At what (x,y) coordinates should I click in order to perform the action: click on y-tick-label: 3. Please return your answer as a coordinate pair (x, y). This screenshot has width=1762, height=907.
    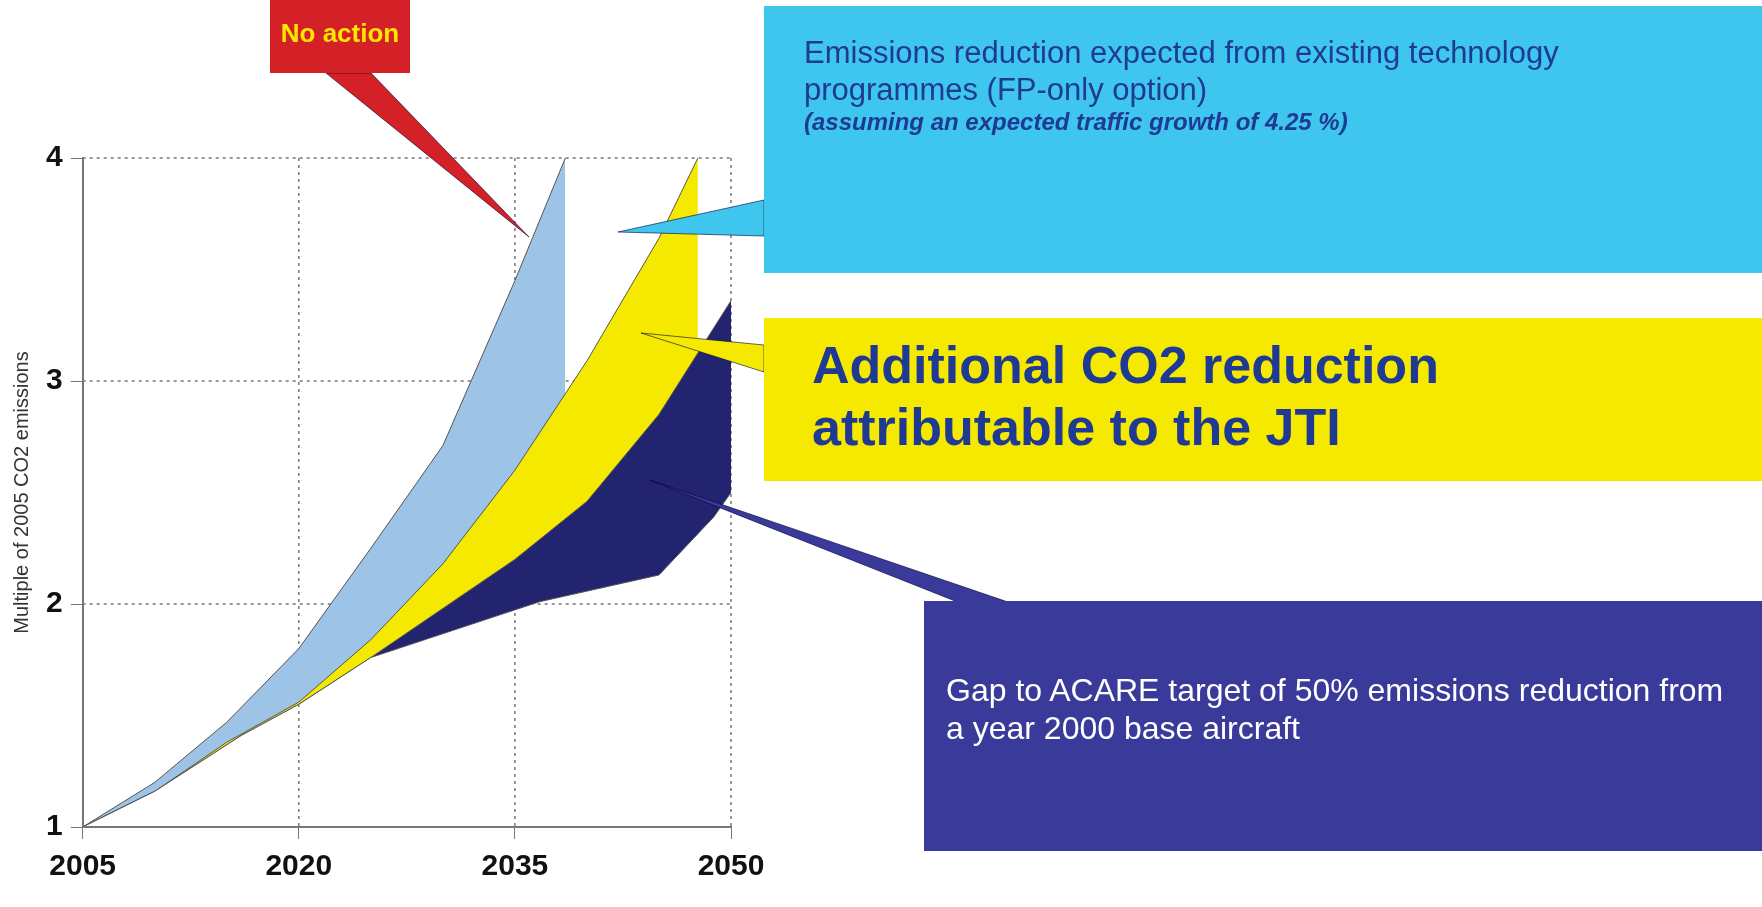
    Looking at the image, I should click on (54, 379).